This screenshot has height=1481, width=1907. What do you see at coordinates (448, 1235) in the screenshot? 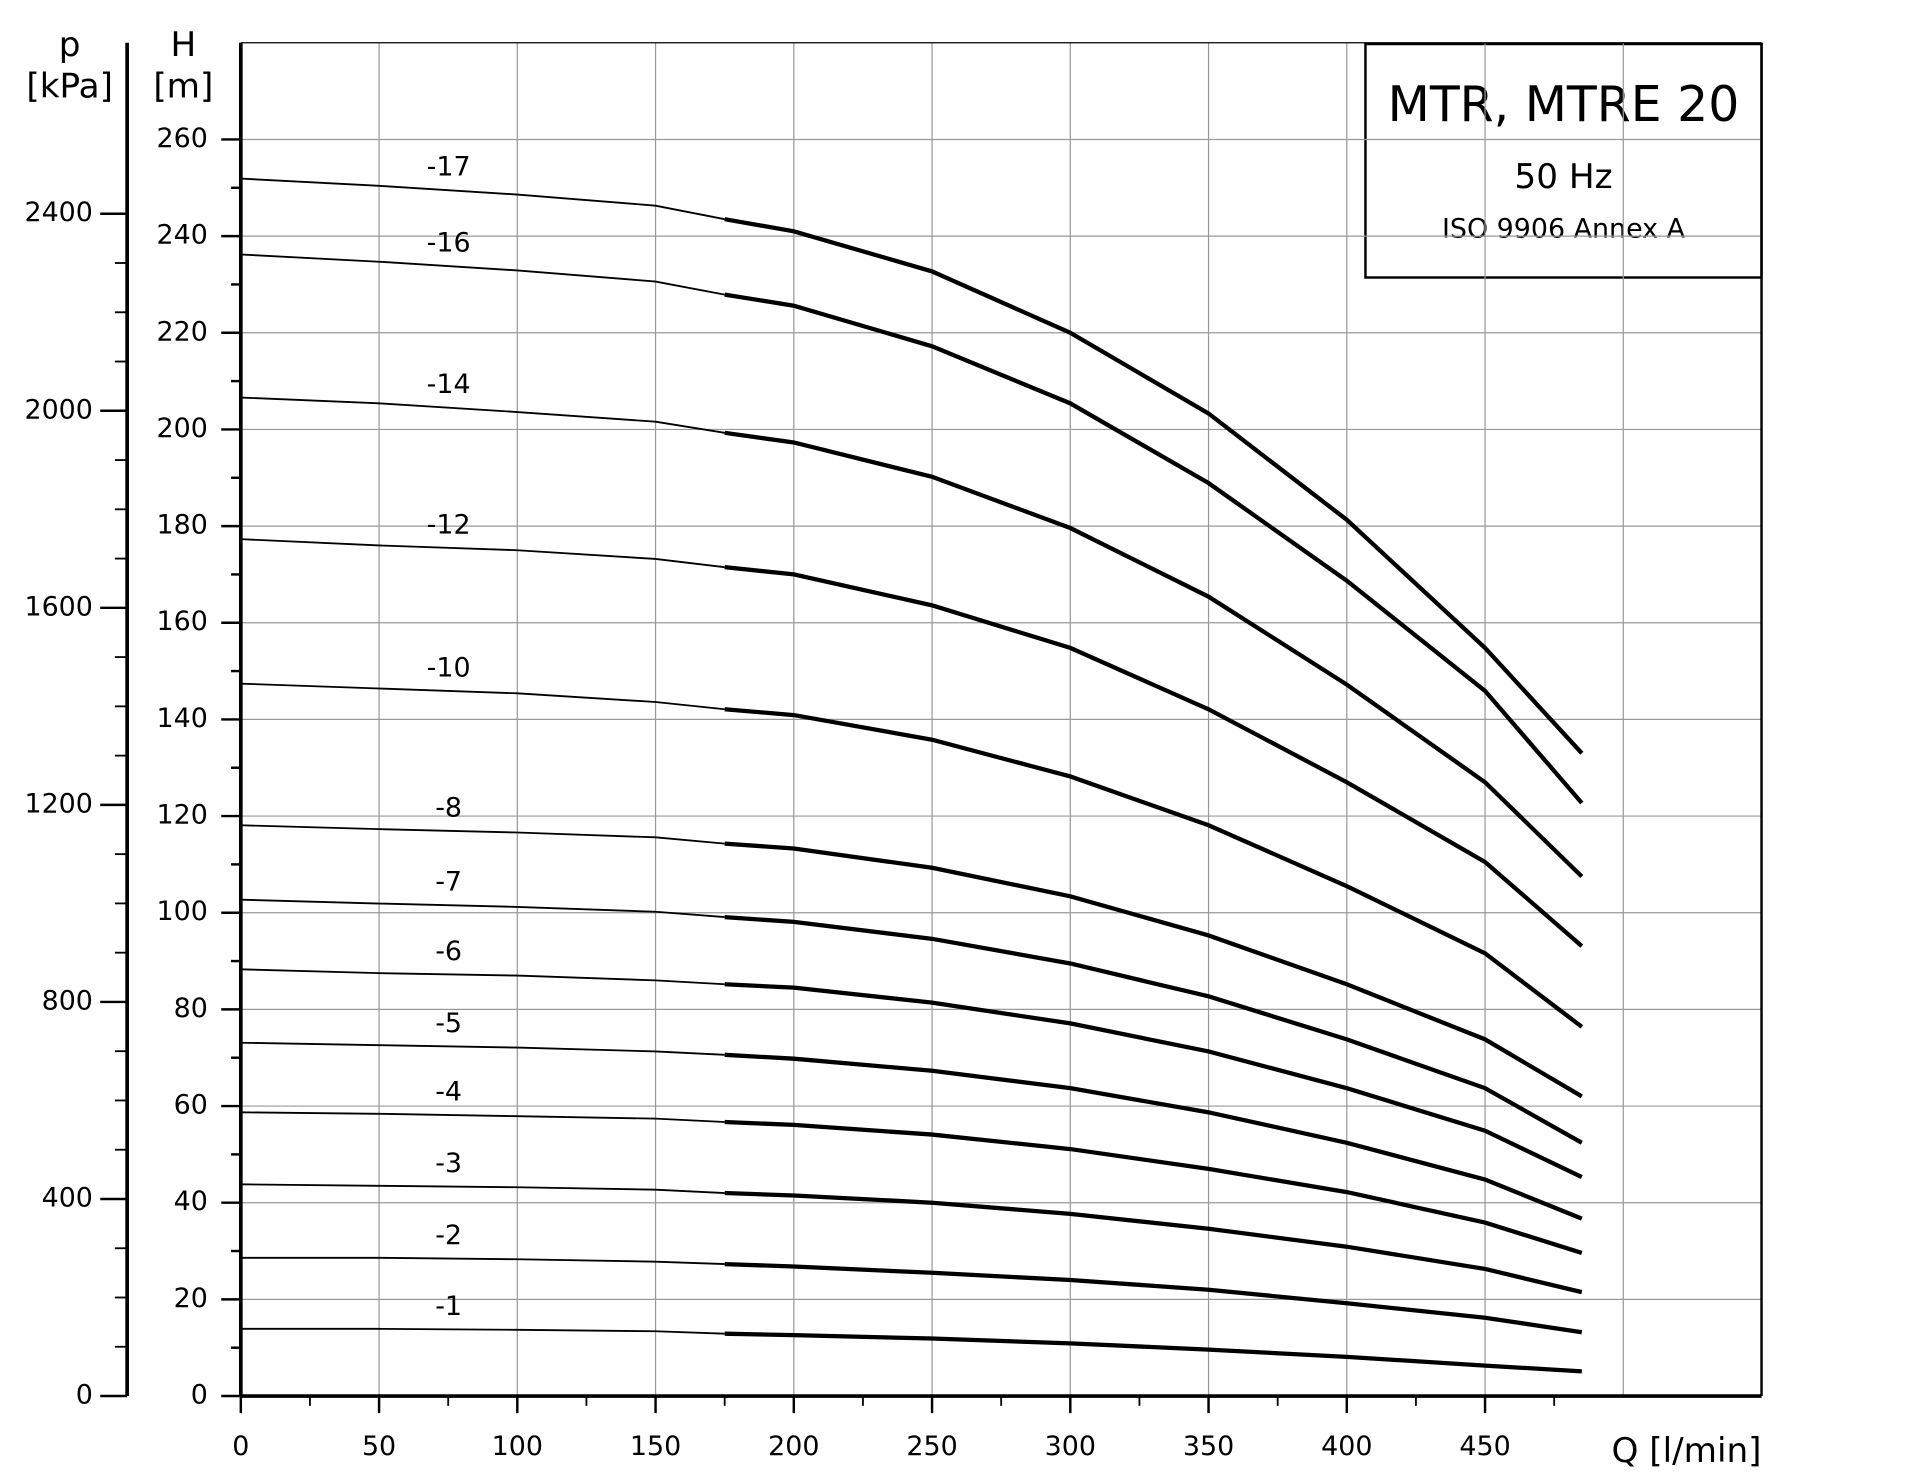
I see `series-label: -2` at bounding box center [448, 1235].